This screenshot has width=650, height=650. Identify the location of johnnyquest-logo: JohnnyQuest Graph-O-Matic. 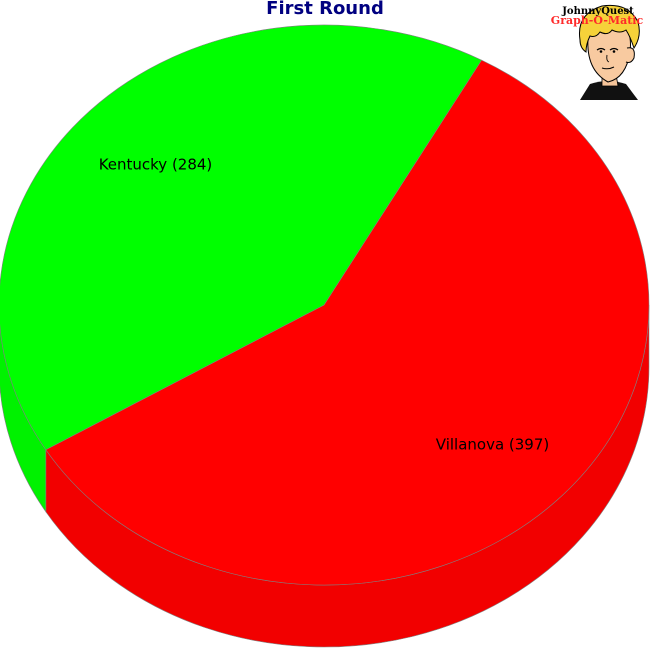
(597, 52).